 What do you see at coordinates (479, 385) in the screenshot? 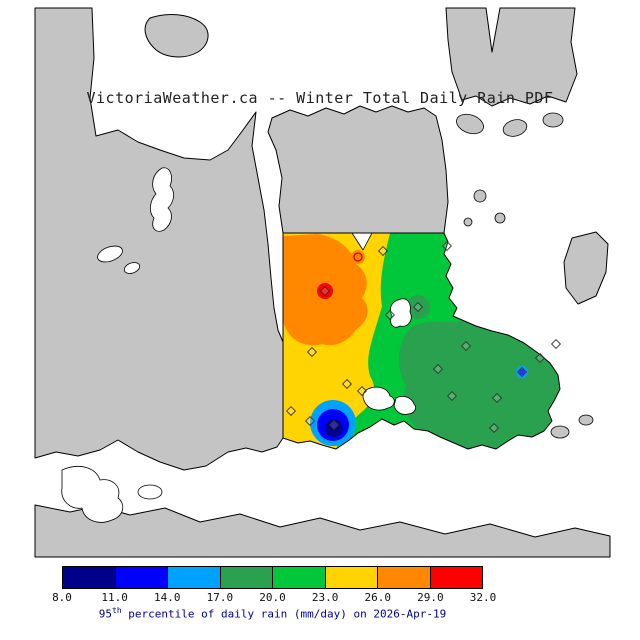
I see `contour-darkgreen-region` at bounding box center [479, 385].